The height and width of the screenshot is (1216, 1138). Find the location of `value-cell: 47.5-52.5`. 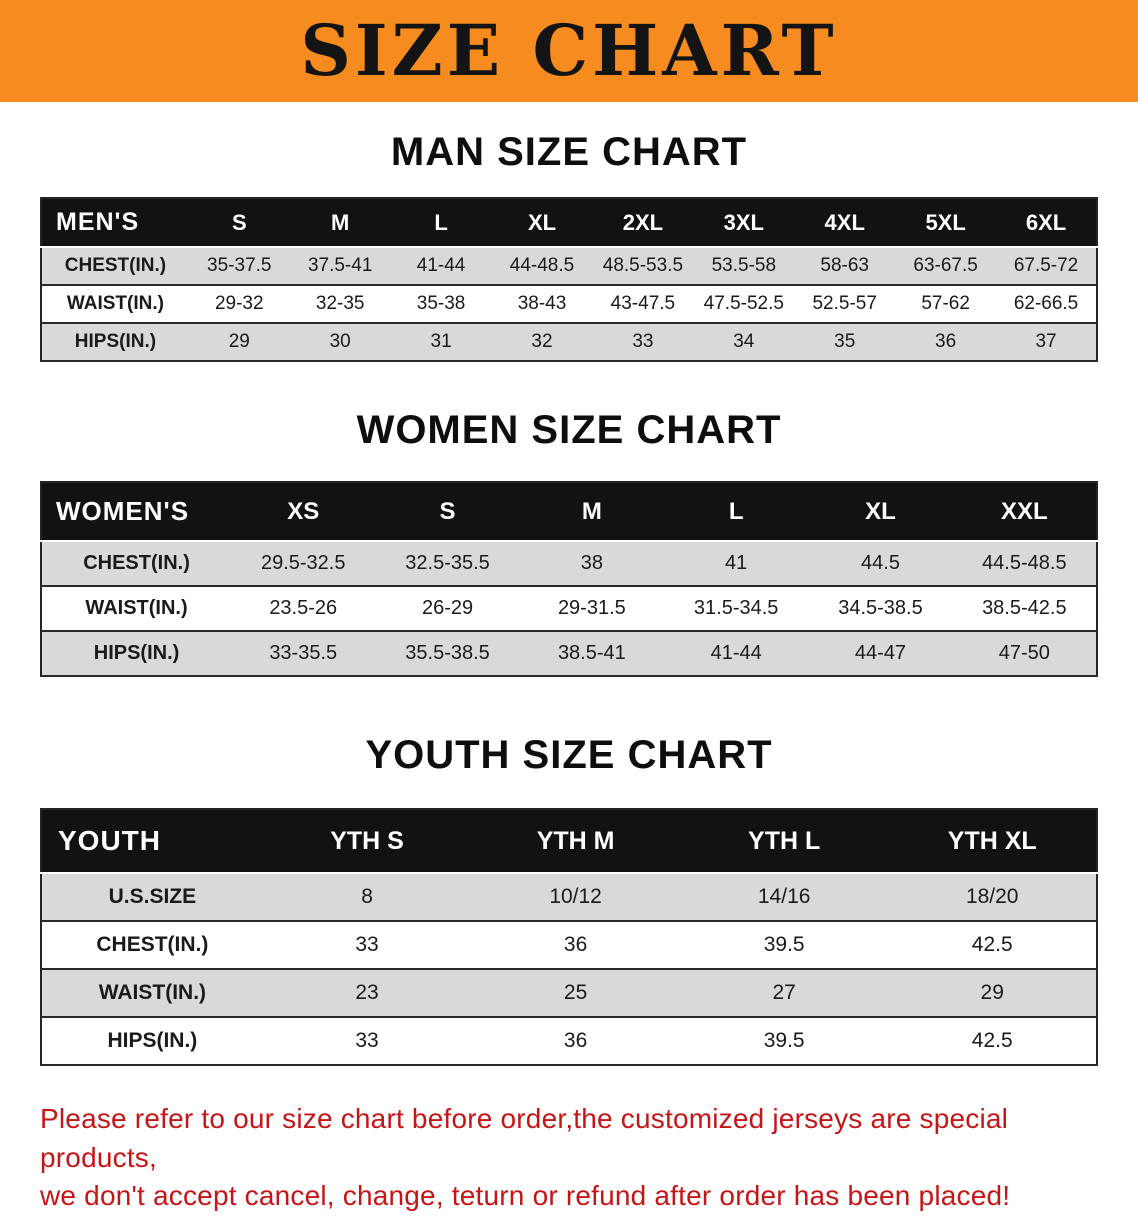

value-cell: 47.5-52.5 is located at coordinates (744, 304).